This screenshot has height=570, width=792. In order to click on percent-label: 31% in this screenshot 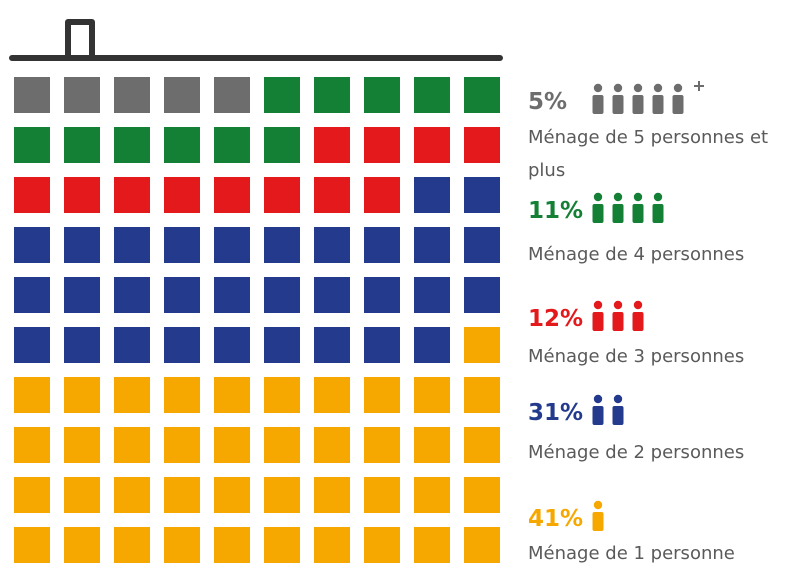, I will do `click(556, 413)`.